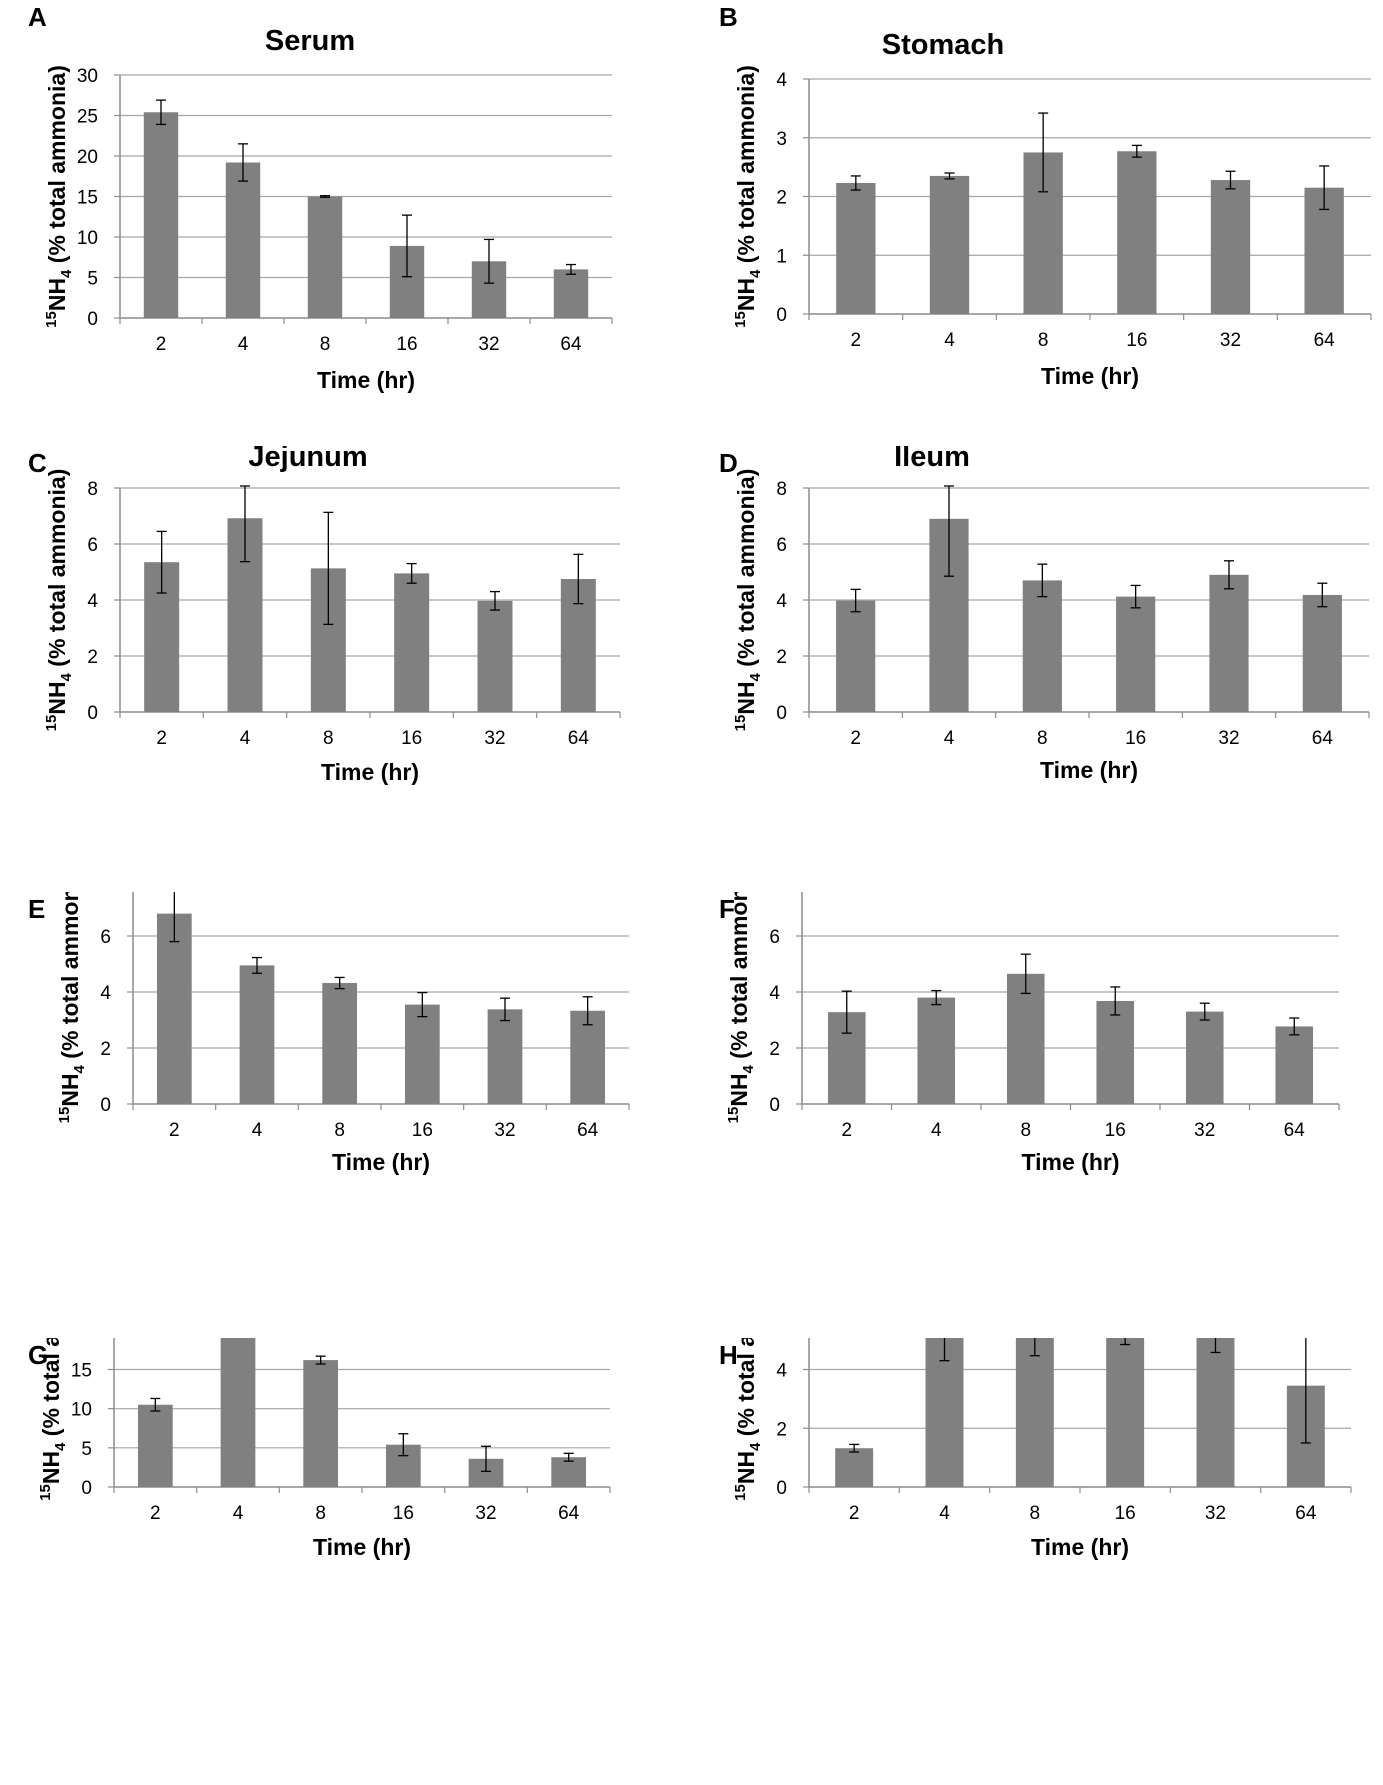 This screenshot has height=1785, width=1383. I want to click on y-tick-label: 15, so click(87, 198).